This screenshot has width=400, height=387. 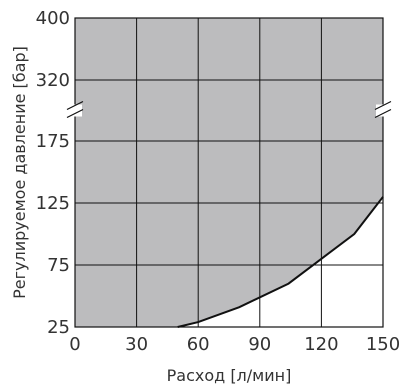 What do you see at coordinates (53, 141) in the screenshot?
I see `y-tick-label: 175` at bounding box center [53, 141].